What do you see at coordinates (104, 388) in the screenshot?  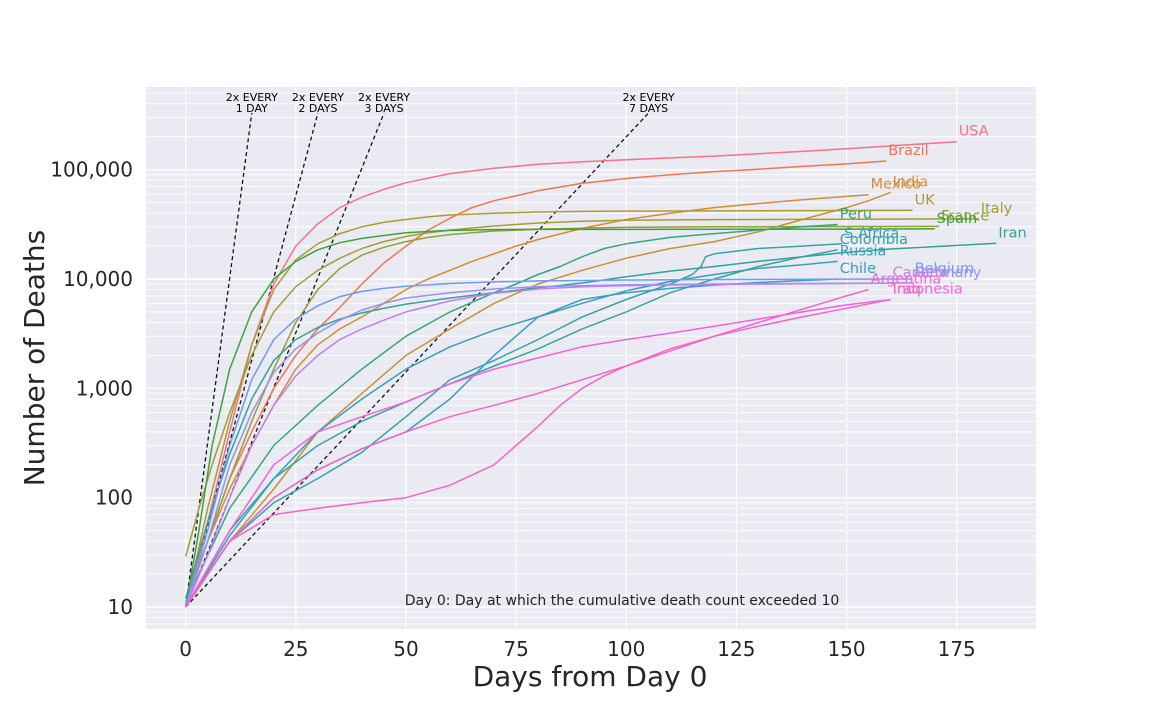 I see `y-tick-label: 1,000` at bounding box center [104, 388].